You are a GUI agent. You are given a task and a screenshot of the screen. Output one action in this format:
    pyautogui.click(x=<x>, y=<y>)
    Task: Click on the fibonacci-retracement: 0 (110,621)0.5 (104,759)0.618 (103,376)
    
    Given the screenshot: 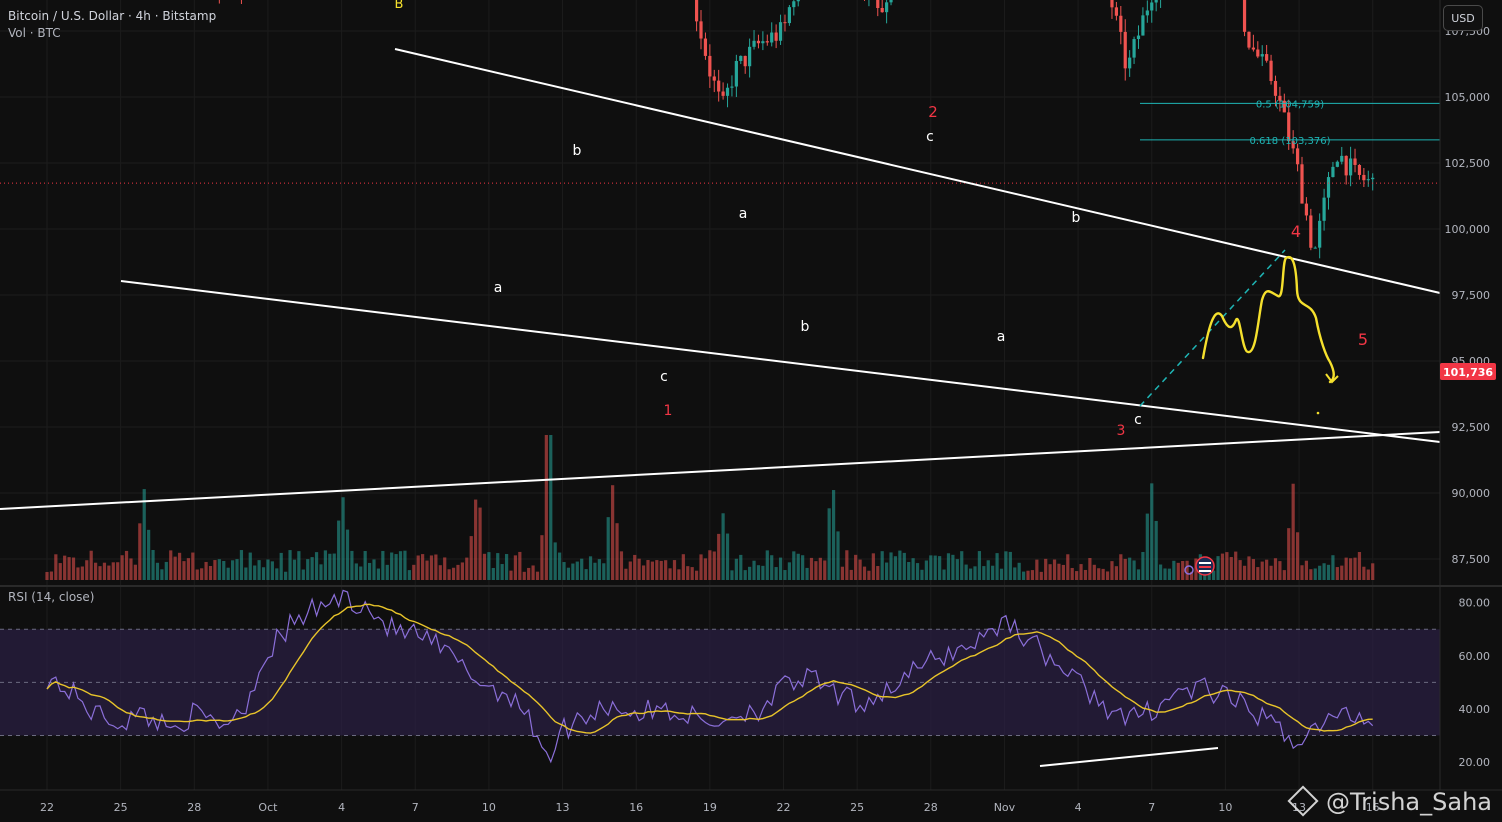 What is the action you would take?
    pyautogui.click(x=1290, y=73)
    